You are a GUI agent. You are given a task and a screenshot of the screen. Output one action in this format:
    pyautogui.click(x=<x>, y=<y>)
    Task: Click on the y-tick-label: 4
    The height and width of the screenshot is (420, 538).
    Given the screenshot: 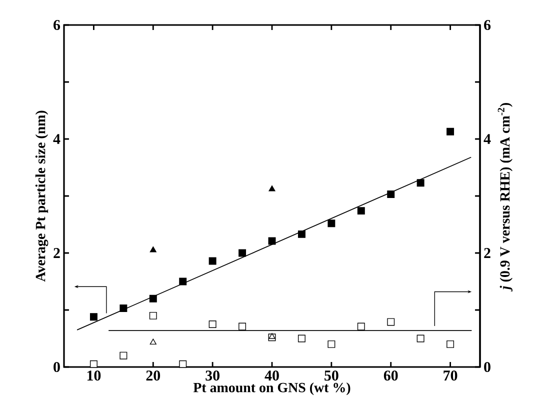 What is the action you would take?
    pyautogui.click(x=56, y=139)
    